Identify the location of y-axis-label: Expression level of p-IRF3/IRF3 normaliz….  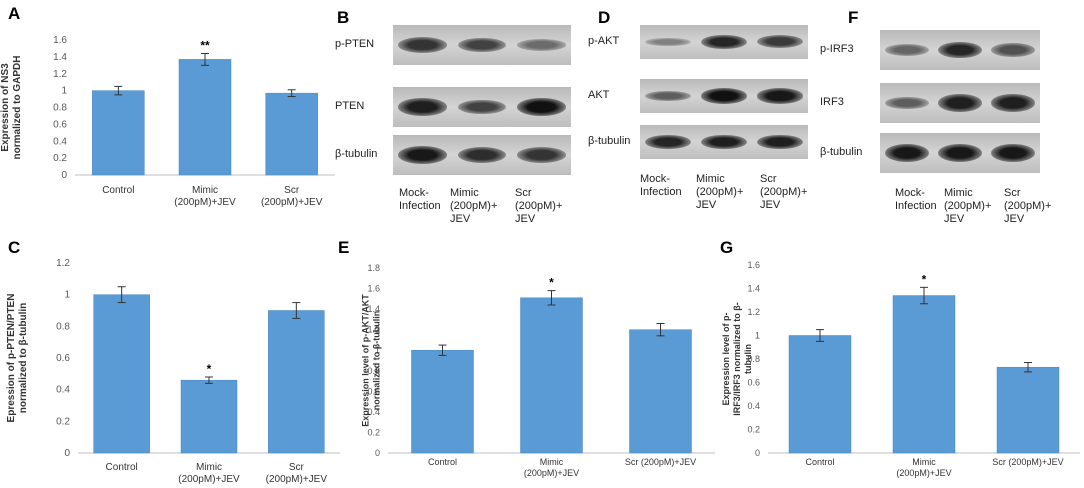
(737, 359).